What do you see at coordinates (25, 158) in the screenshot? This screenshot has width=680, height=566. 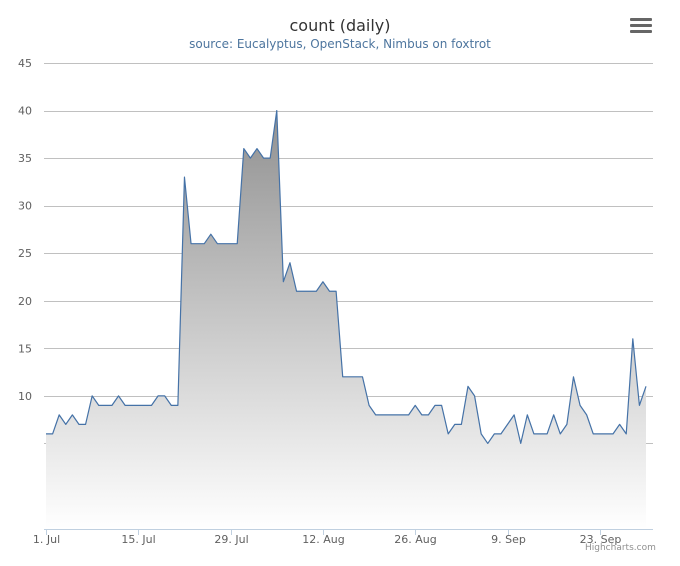 I see `y-tick-label: 35` at bounding box center [25, 158].